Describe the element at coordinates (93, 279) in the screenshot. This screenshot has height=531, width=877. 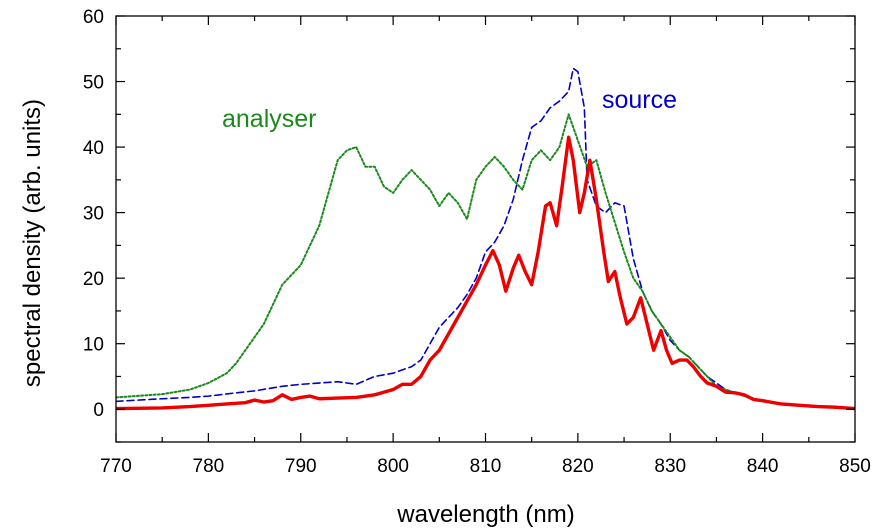
I see `y-tick-label: 20` at that location.